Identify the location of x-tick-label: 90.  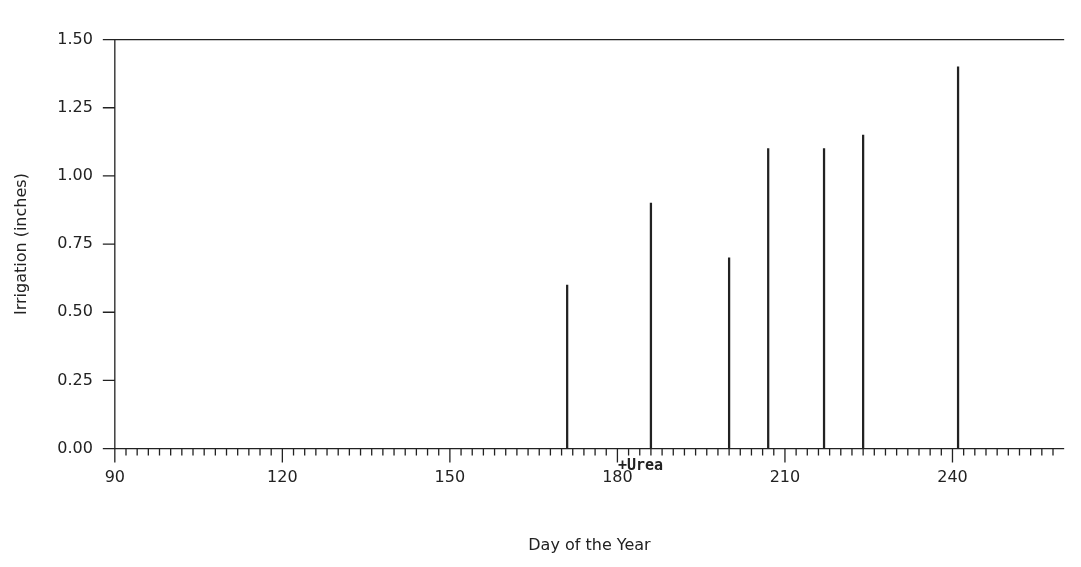
(114, 477).